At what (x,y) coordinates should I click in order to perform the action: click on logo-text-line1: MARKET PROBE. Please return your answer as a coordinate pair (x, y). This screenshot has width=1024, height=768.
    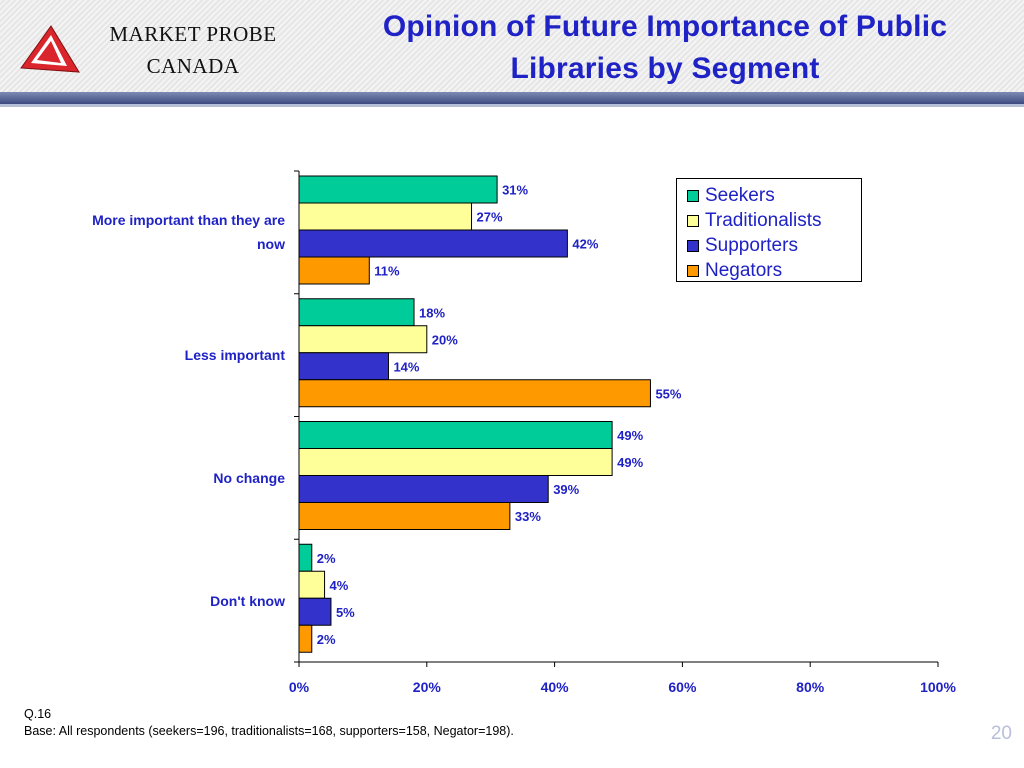
    Looking at the image, I should click on (193, 34).